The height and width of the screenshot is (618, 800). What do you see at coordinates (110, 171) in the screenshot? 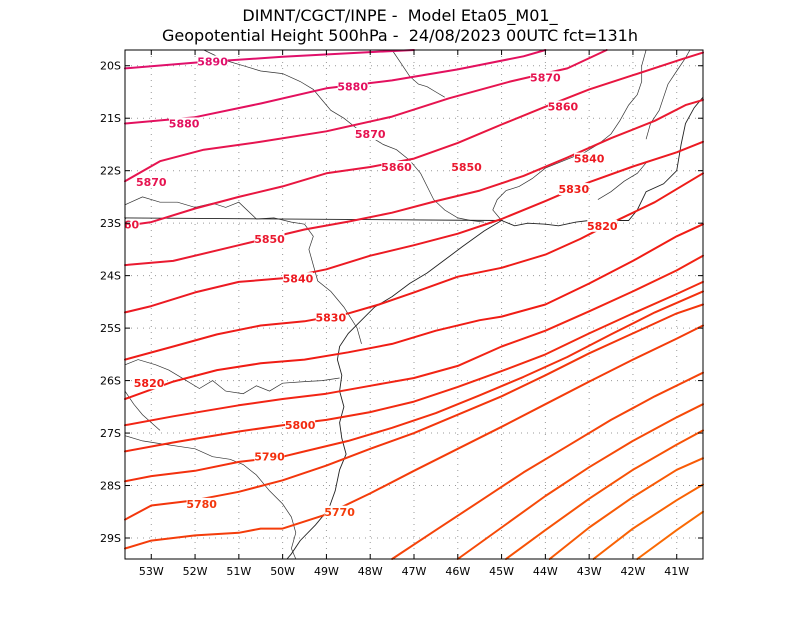
I see `y-tick-label: 22S` at bounding box center [110, 171].